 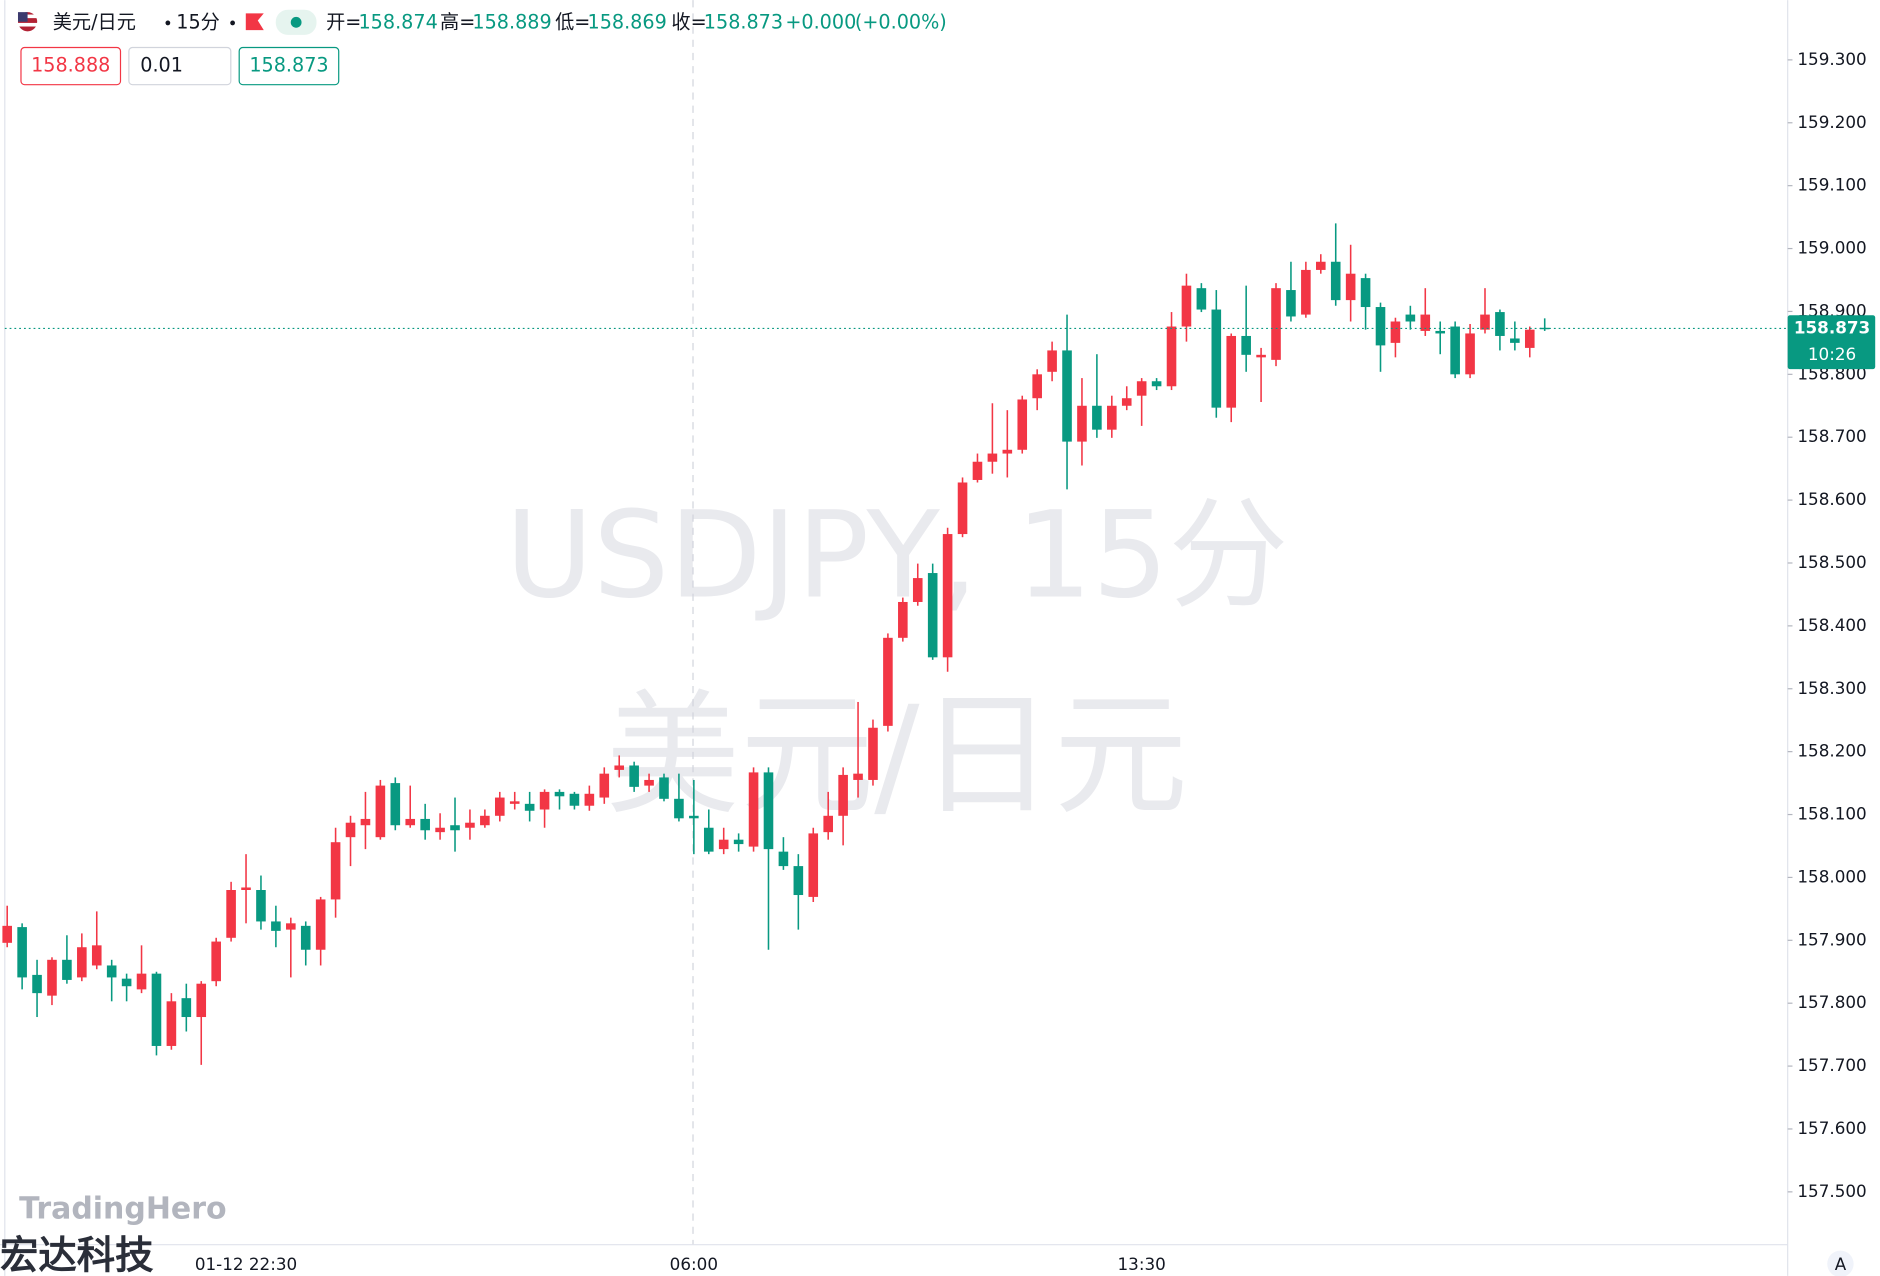 I want to click on y-tick-label: 158.500, so click(x=1831, y=562).